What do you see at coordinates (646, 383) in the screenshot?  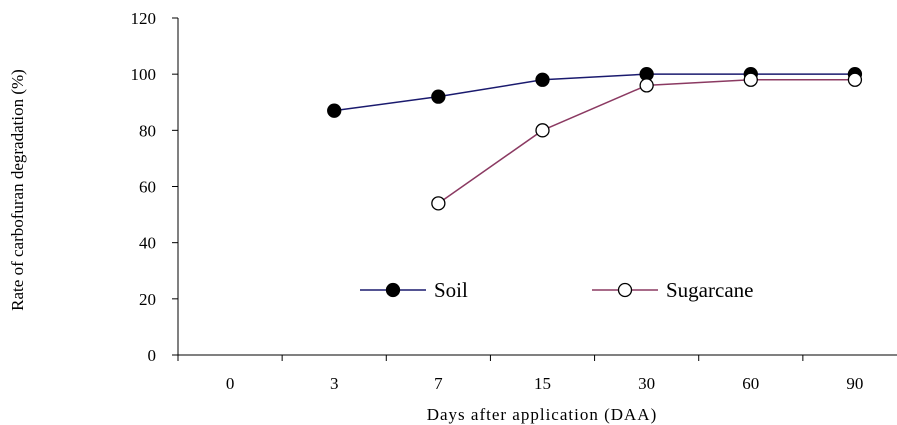 I see `x-tick-label: 30` at bounding box center [646, 383].